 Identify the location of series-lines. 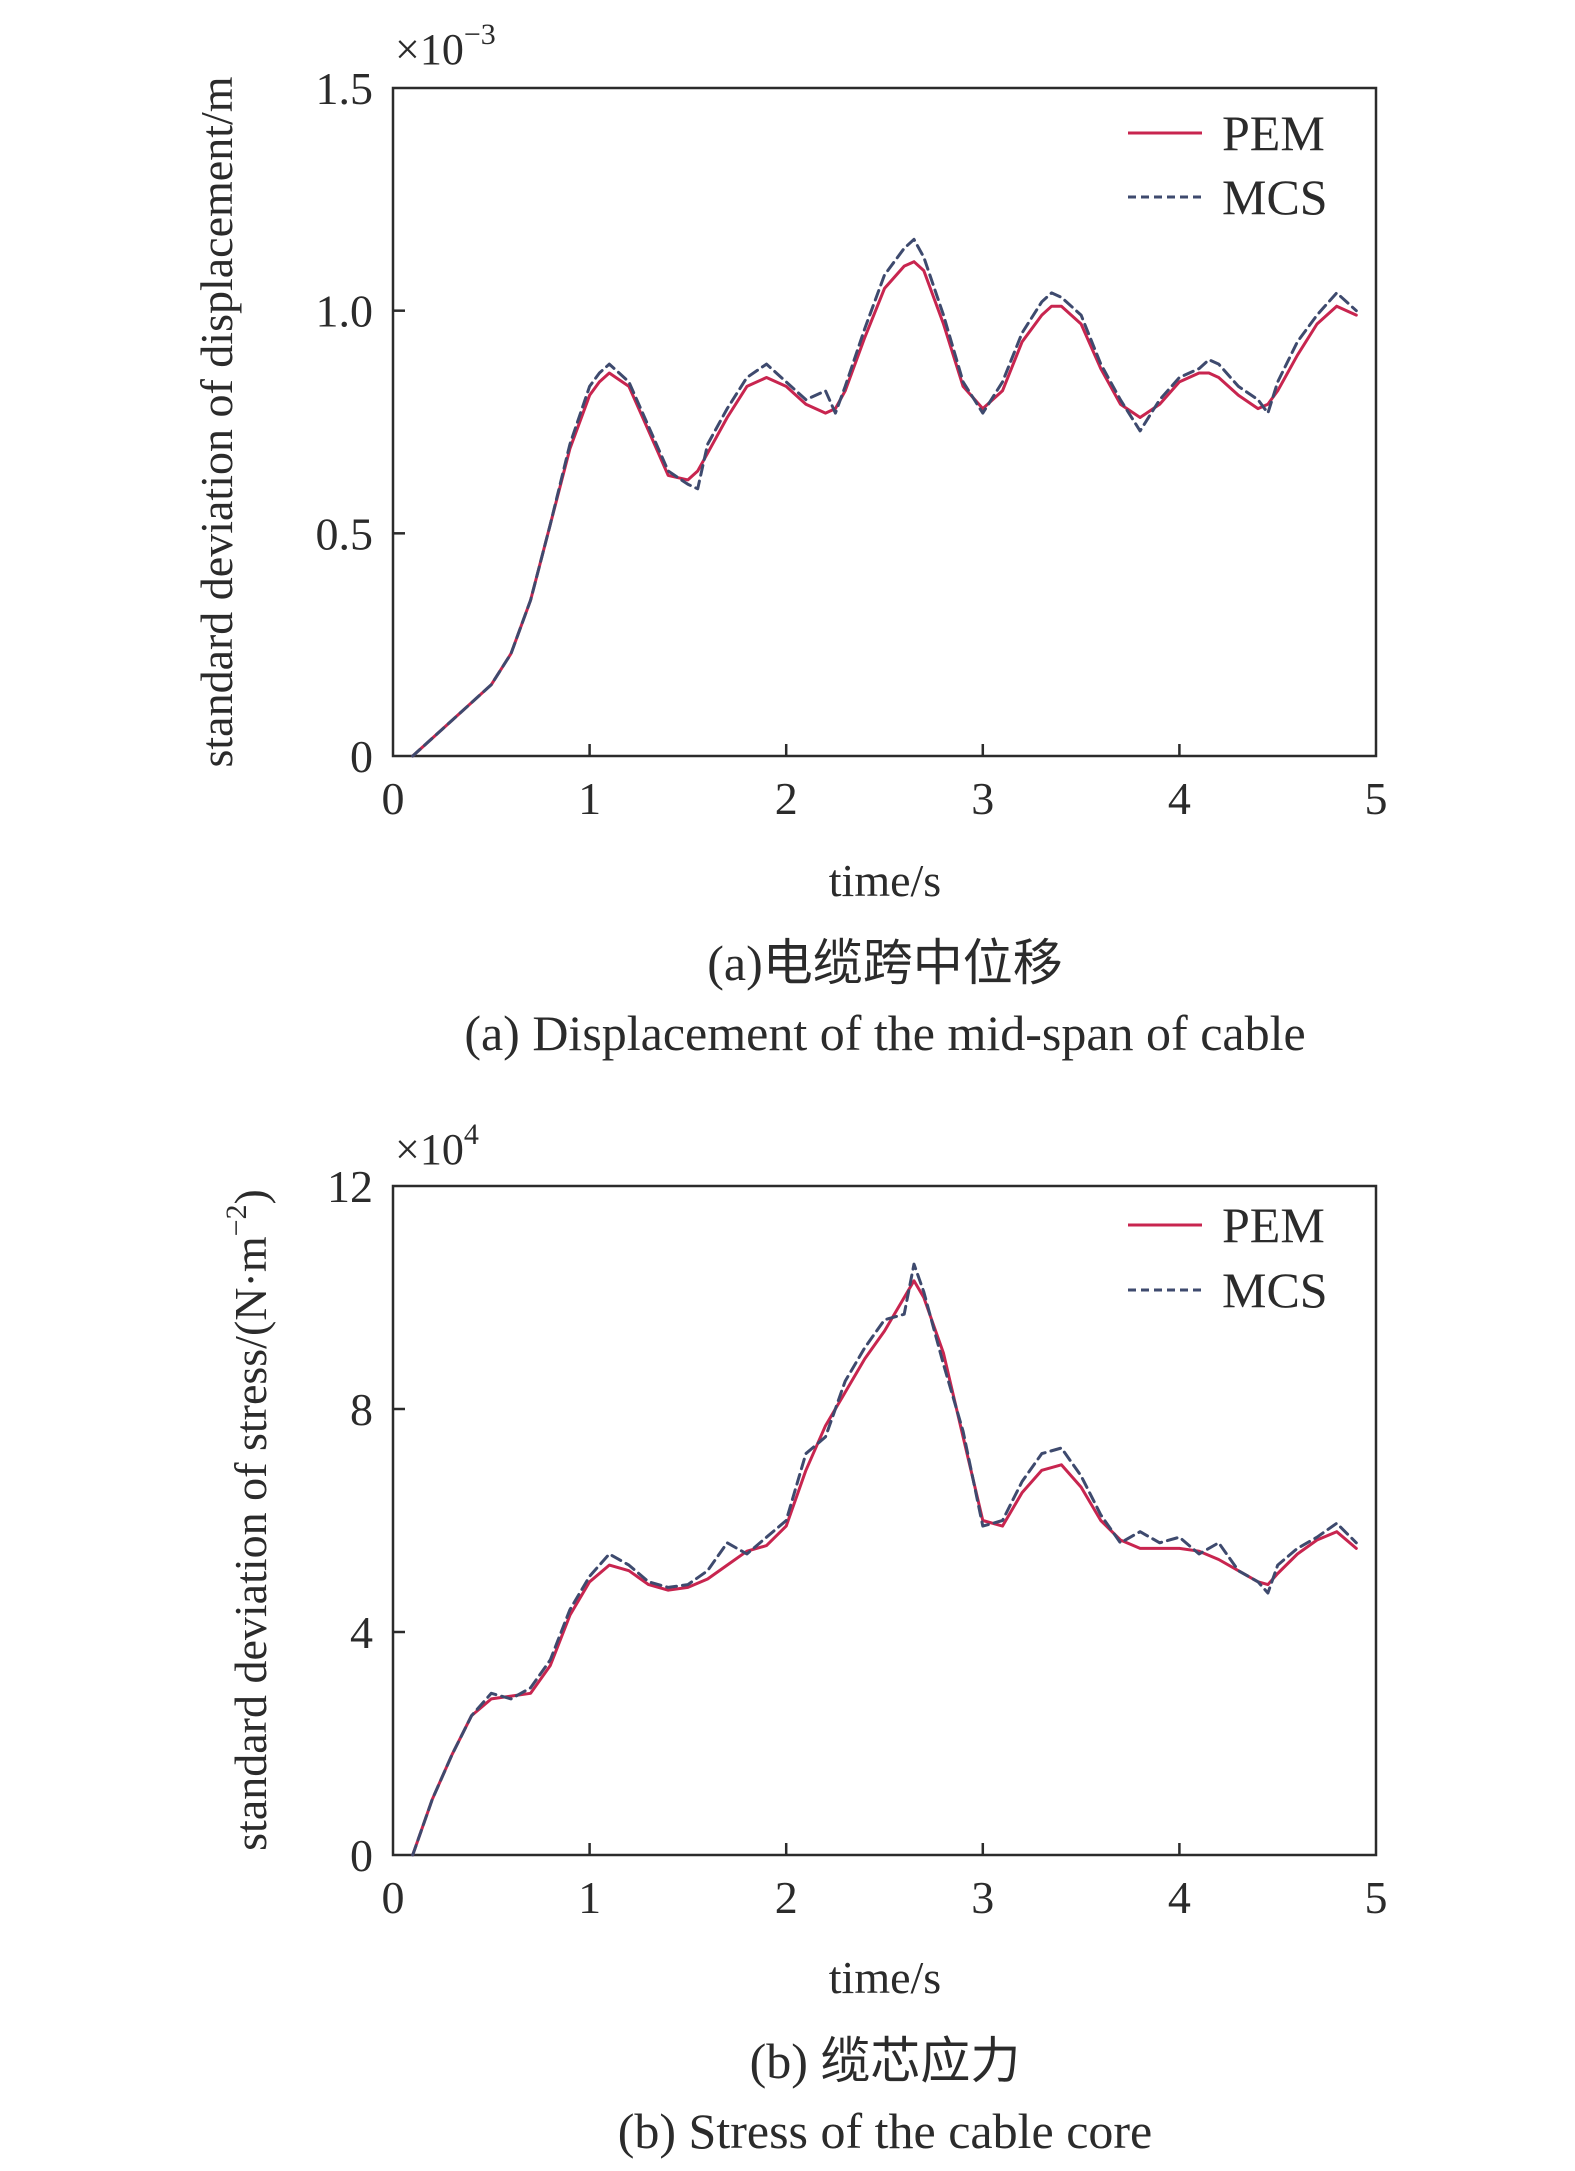
(884, 497).